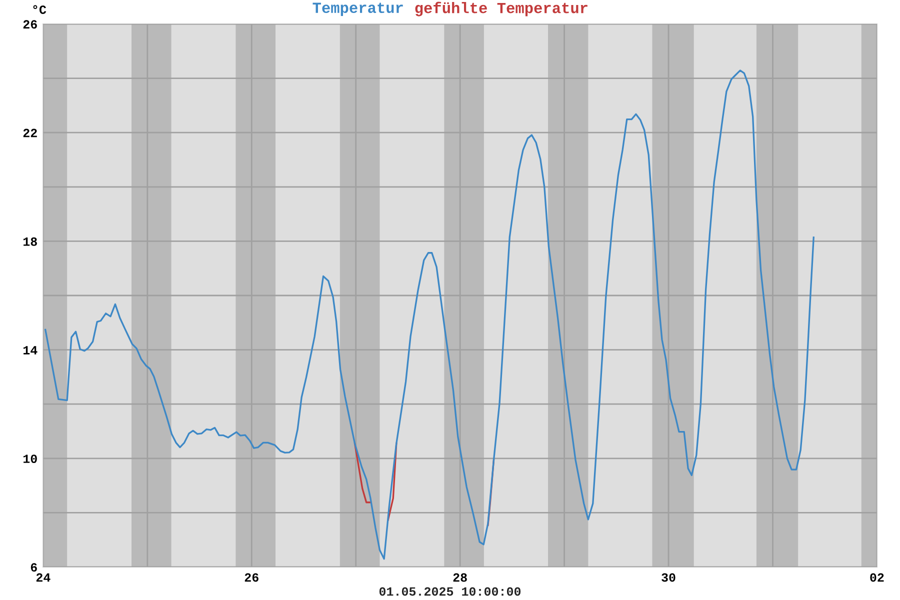 This screenshot has width=900, height=600. Describe the element at coordinates (30, 459) in the screenshot. I see `y-tick-label: 10` at that location.